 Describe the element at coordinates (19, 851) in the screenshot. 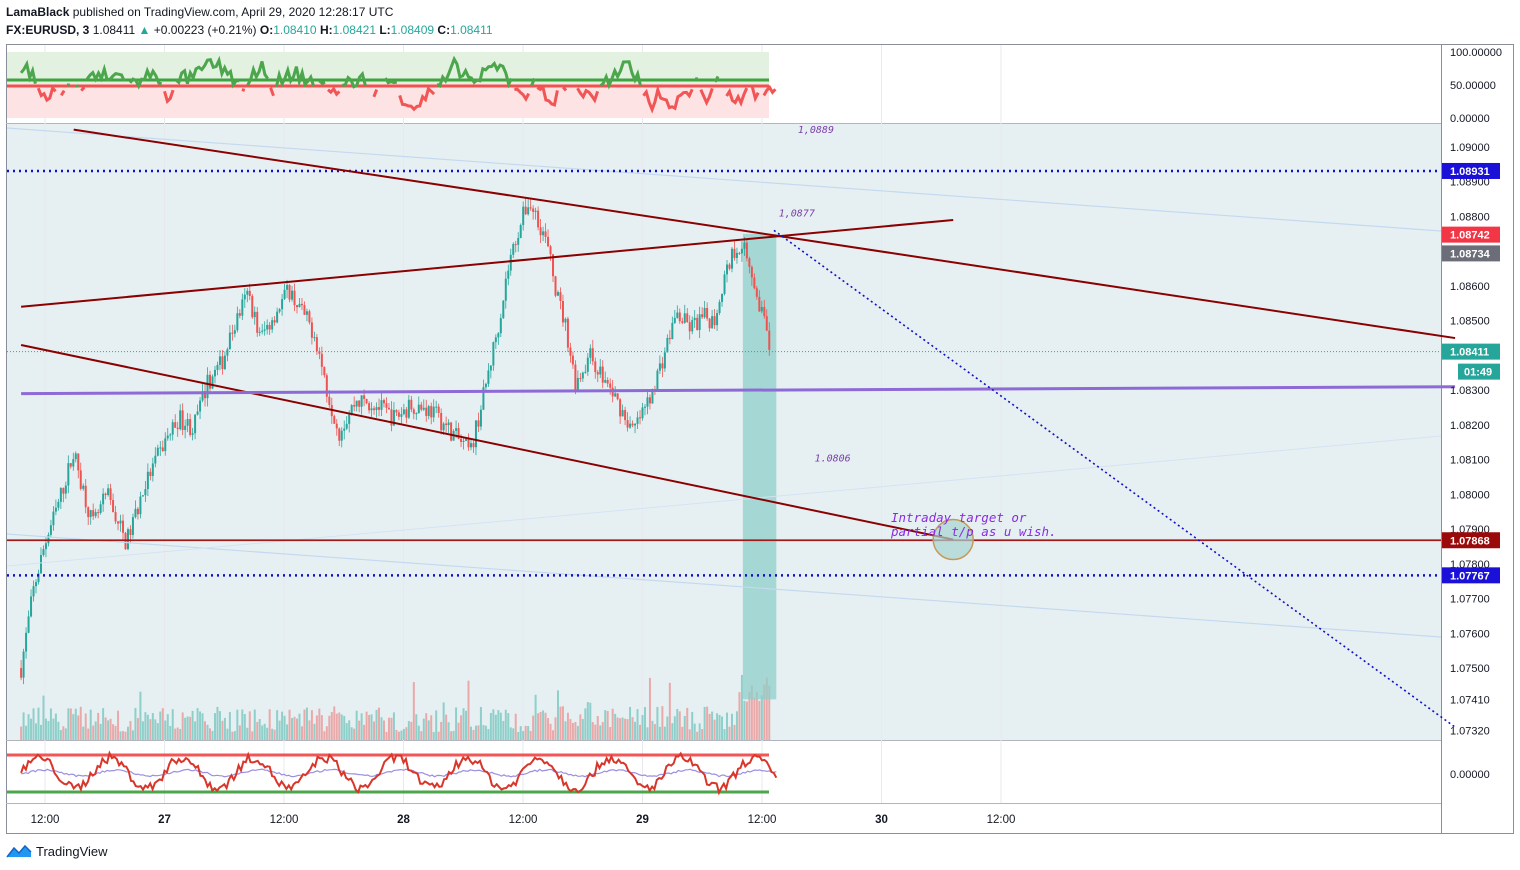

I see `tradingview-logo-icon` at that location.